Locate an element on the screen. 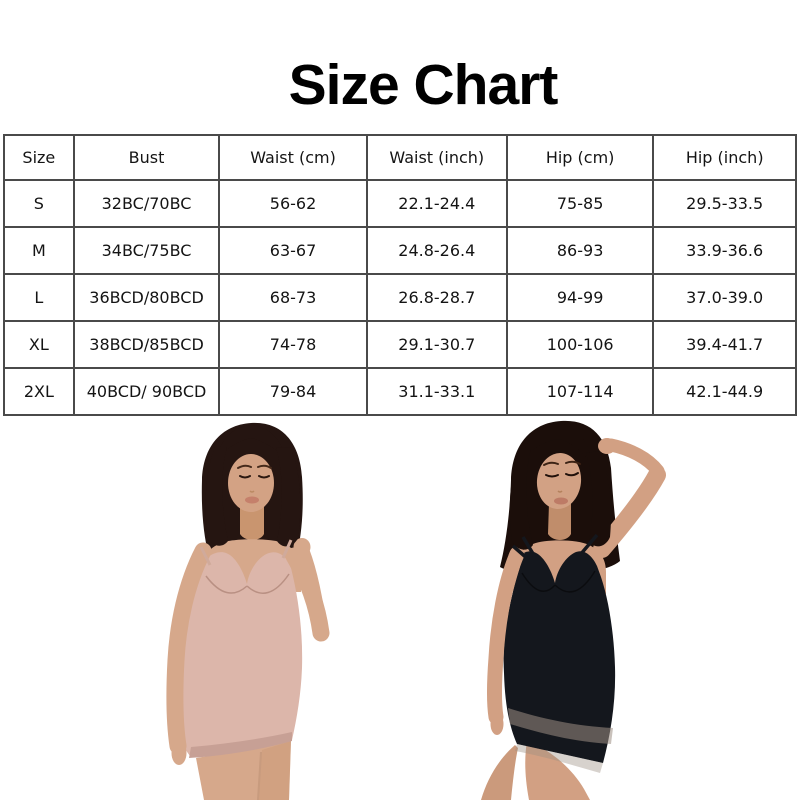  table-cell: 38BCD/85BCD is located at coordinates (146, 344).